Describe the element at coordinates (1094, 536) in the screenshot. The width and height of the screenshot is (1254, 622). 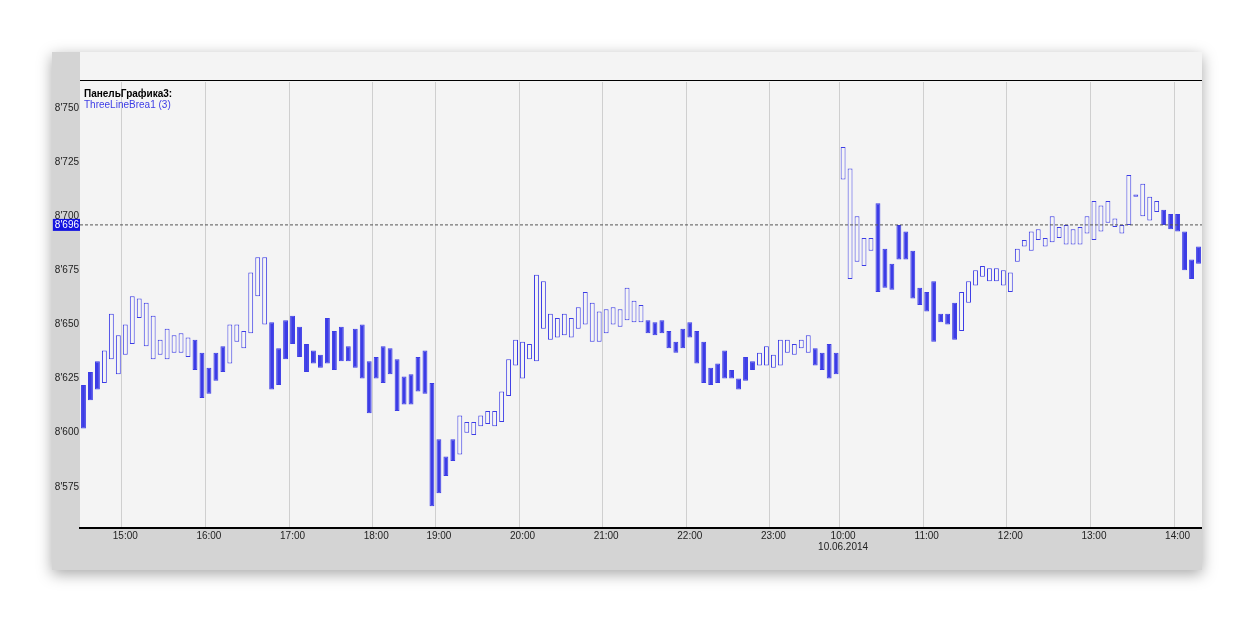
I see `x-tick-label: 13:00` at that location.